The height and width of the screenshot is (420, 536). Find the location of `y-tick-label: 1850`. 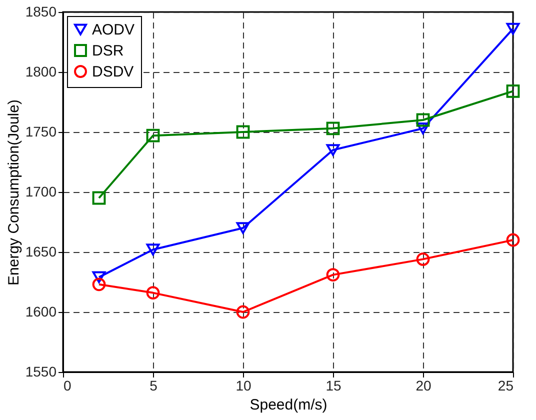

y-tick-label: 1850 is located at coordinates (41, 12).